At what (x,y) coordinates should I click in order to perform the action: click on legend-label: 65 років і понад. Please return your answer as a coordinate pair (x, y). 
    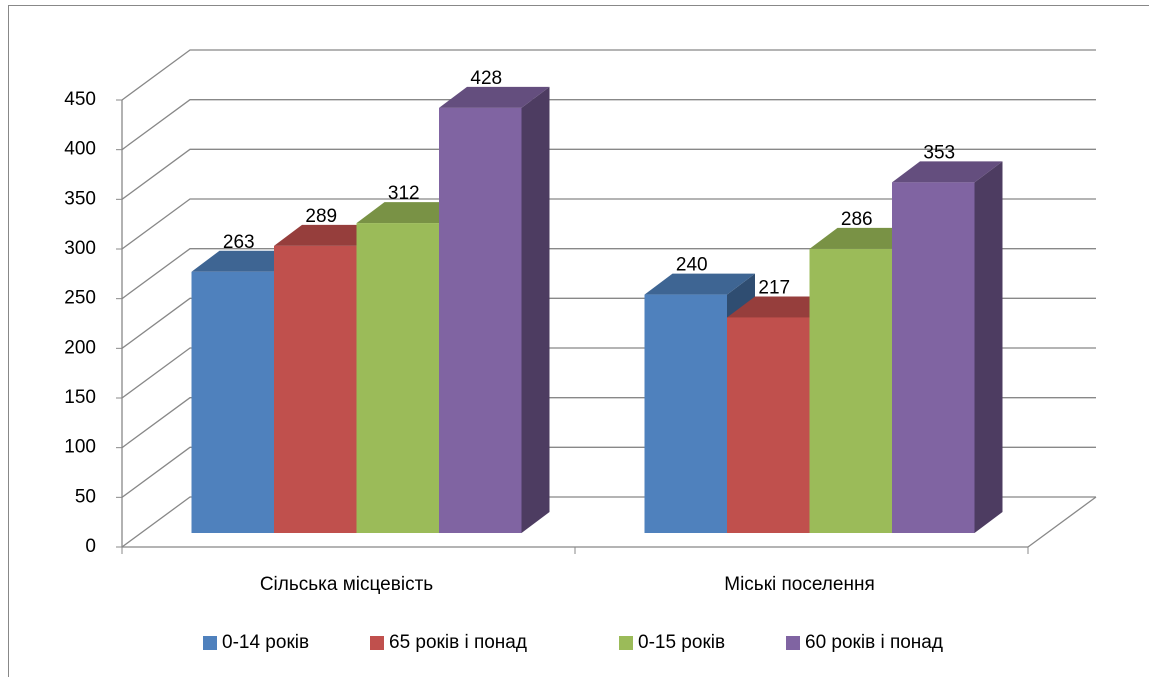
    Looking at the image, I should click on (458, 642).